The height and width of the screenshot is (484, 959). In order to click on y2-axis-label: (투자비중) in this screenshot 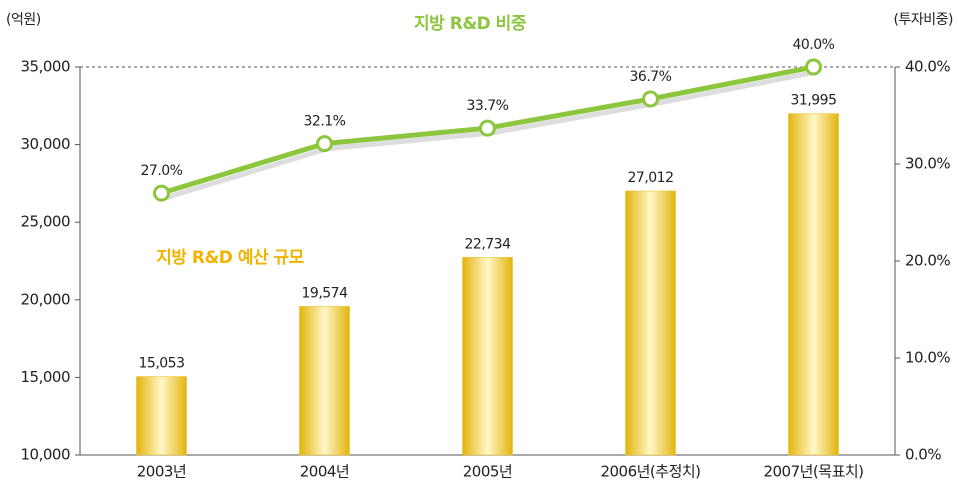, I will do `click(923, 20)`.